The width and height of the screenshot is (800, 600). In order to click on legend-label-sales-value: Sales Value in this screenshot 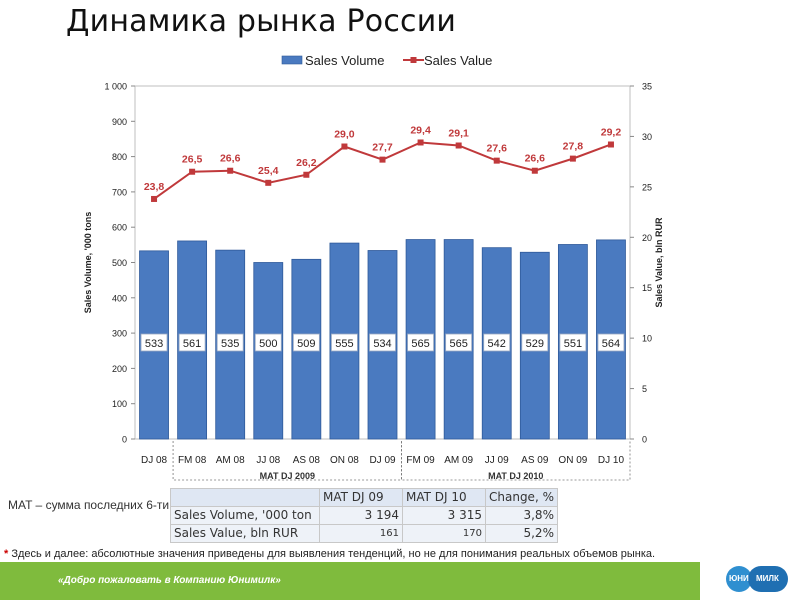, I will do `click(458, 60)`.